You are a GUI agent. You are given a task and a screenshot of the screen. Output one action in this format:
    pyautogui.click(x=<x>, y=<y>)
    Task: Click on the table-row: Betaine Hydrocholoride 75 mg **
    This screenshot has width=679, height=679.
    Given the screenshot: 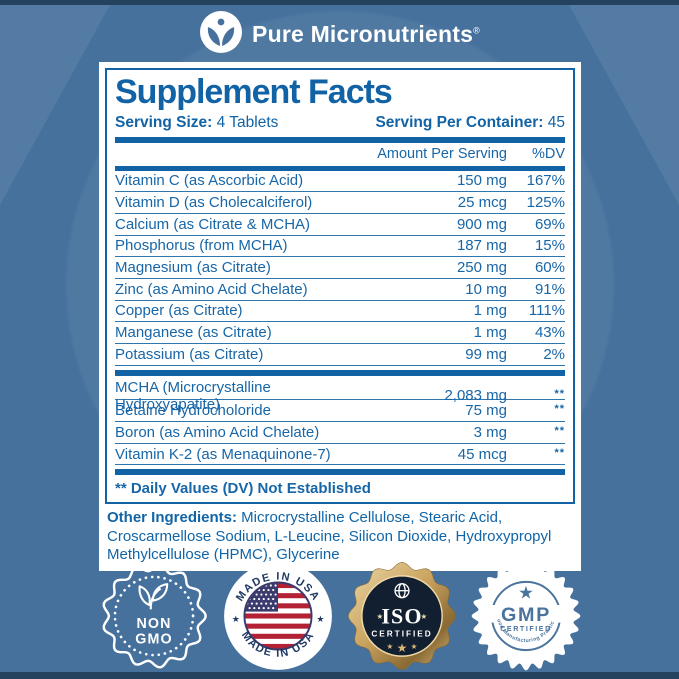 What is the action you would take?
    pyautogui.click(x=340, y=411)
    